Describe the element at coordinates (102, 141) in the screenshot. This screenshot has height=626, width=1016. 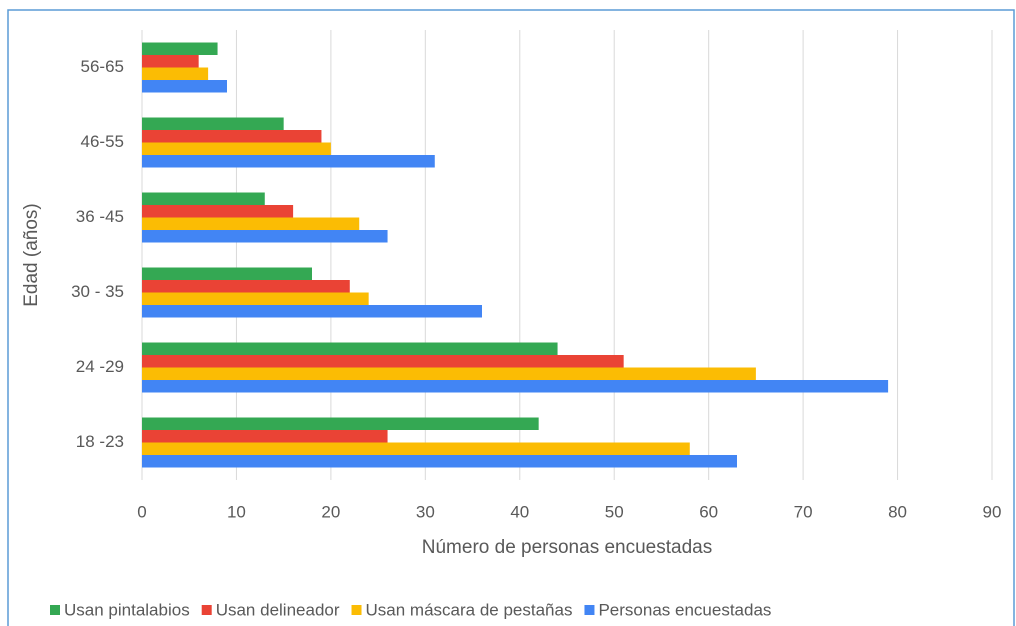
I see `y-tick-label: 46-55` at that location.